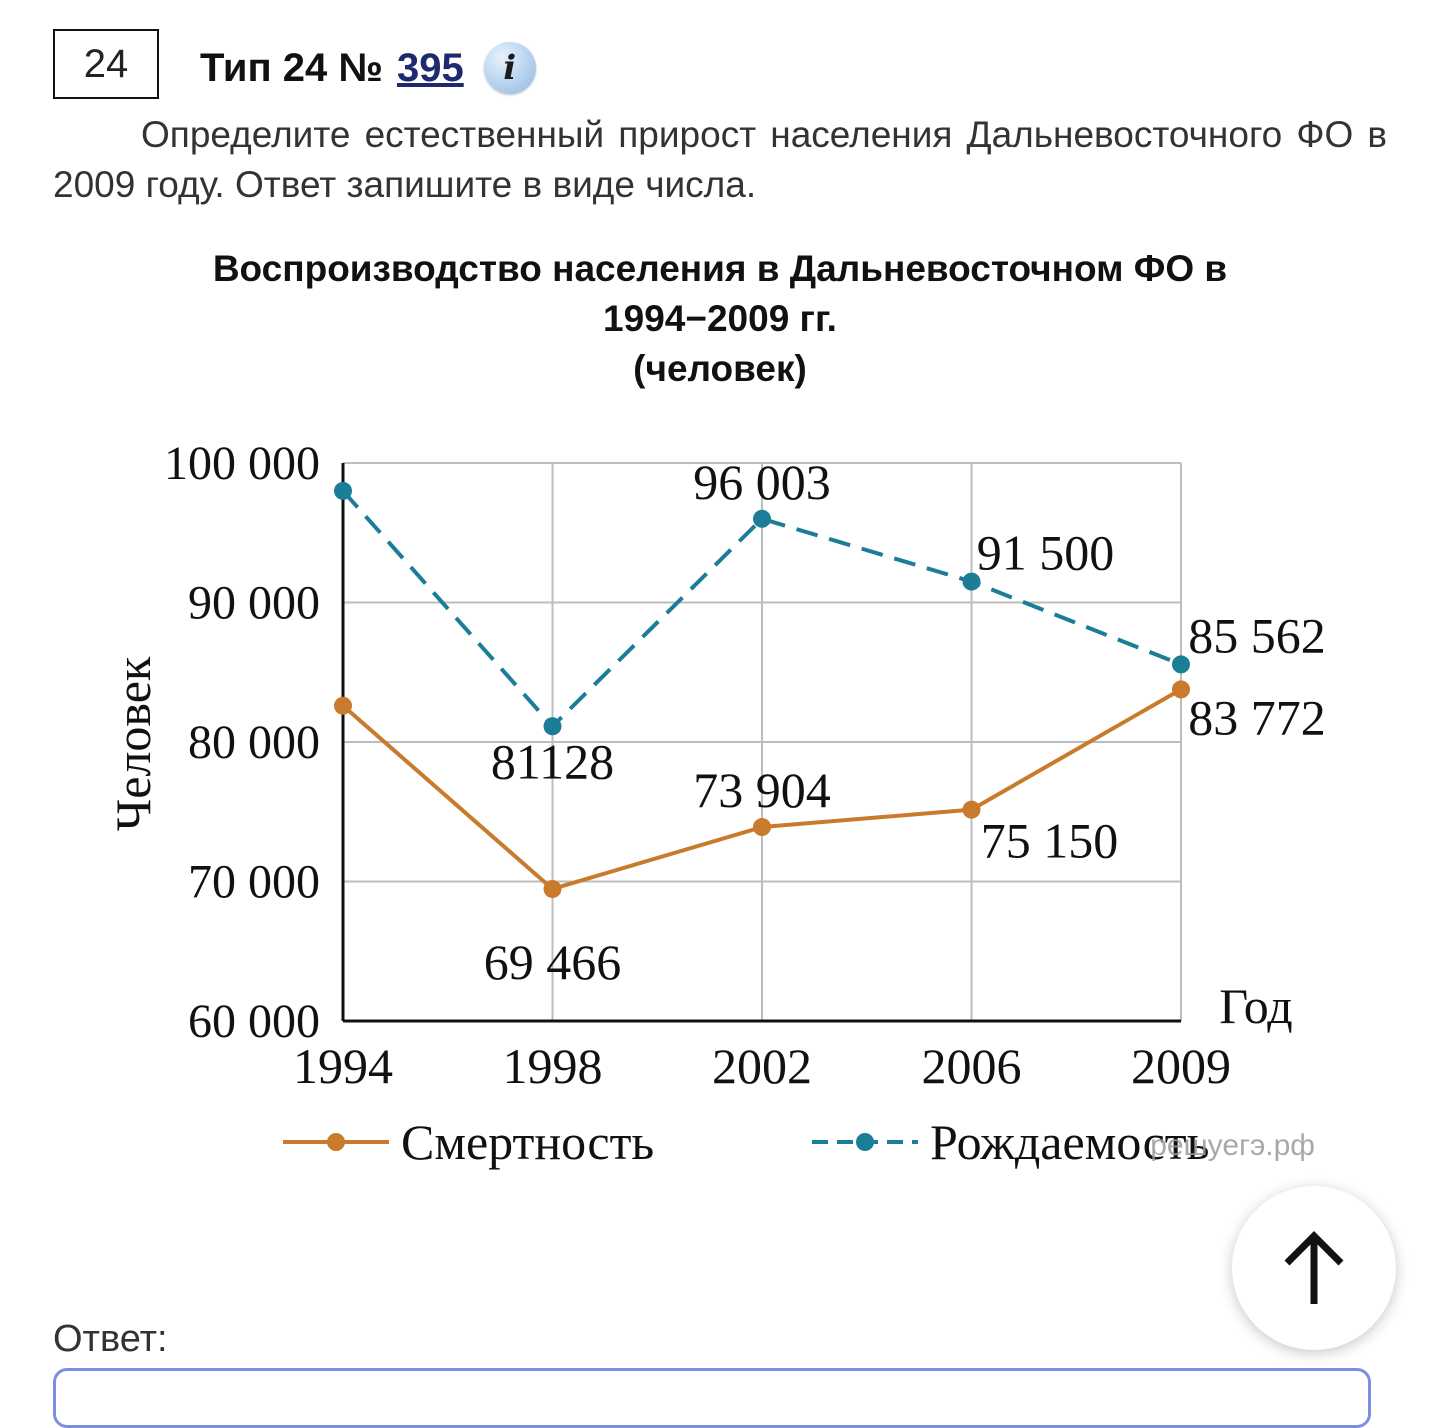  What do you see at coordinates (110, 1339) in the screenshot?
I see `answer-label: Ответ:` at bounding box center [110, 1339].